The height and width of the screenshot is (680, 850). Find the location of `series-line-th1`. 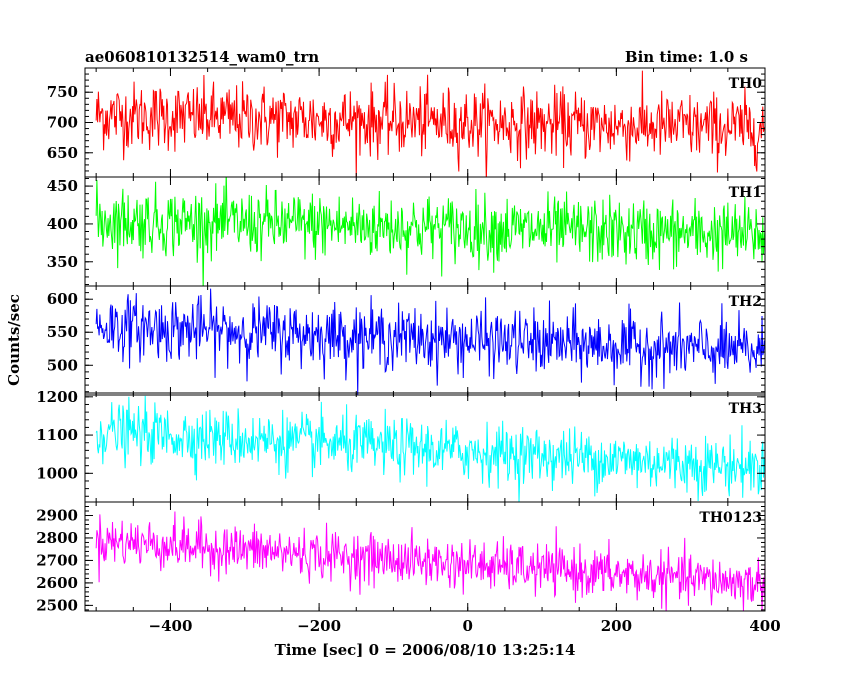

series-line-th1 is located at coordinates (430, 231).